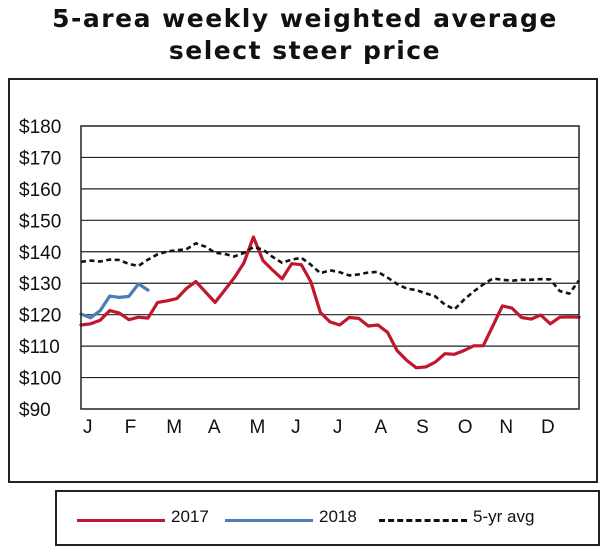  I want to click on series-line-2018, so click(114, 301).